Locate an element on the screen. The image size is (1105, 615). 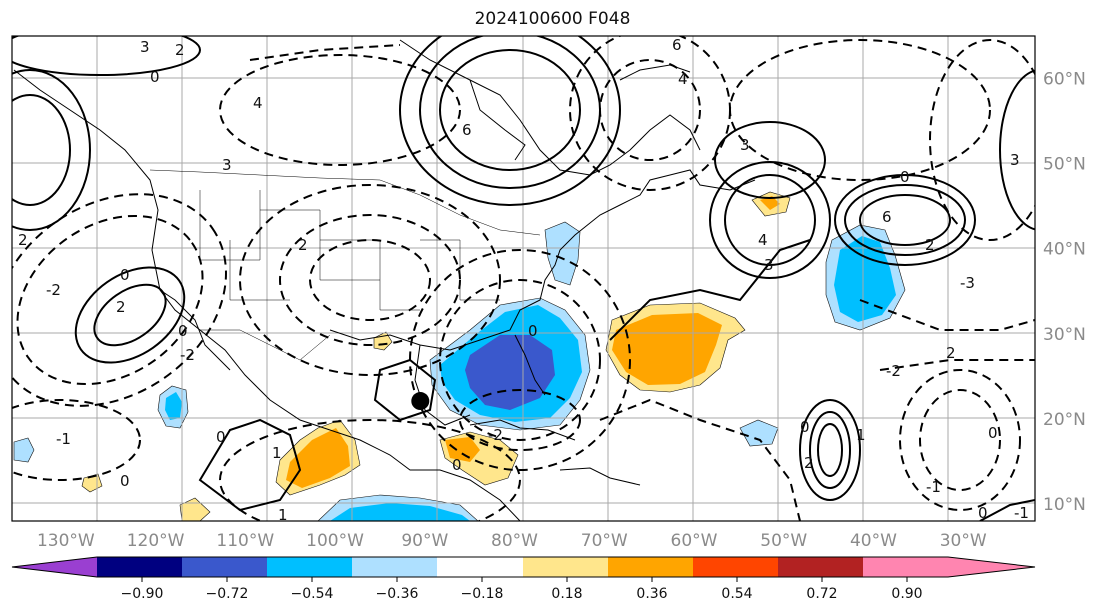
lat-label-40n: 40°N is located at coordinates (1064, 250).